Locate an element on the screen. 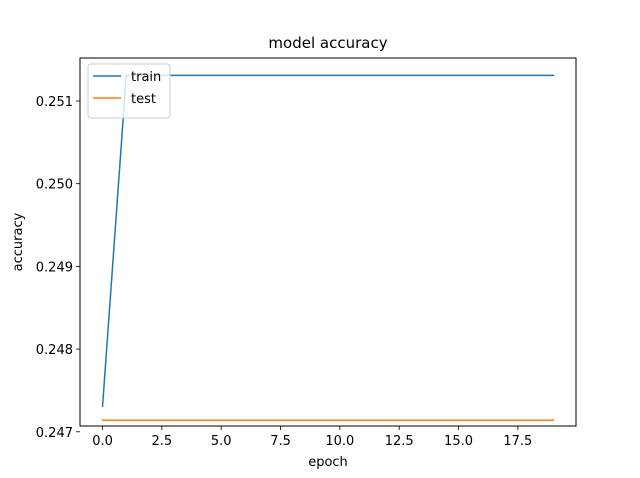 Image resolution: width=640 pixels, height=478 pixels. legend: train test is located at coordinates (129, 91).